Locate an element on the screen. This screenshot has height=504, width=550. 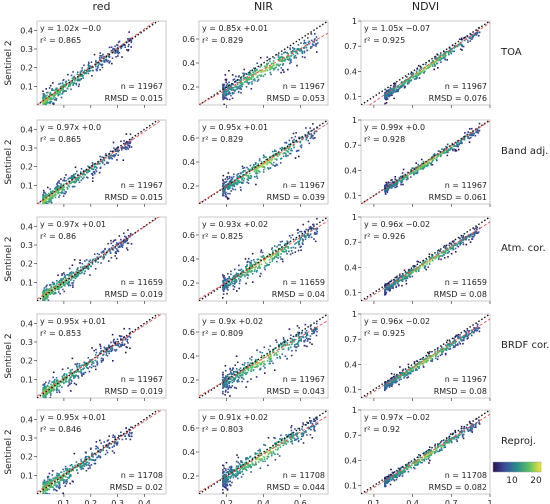
regression-line is located at coordinates (263, 68).